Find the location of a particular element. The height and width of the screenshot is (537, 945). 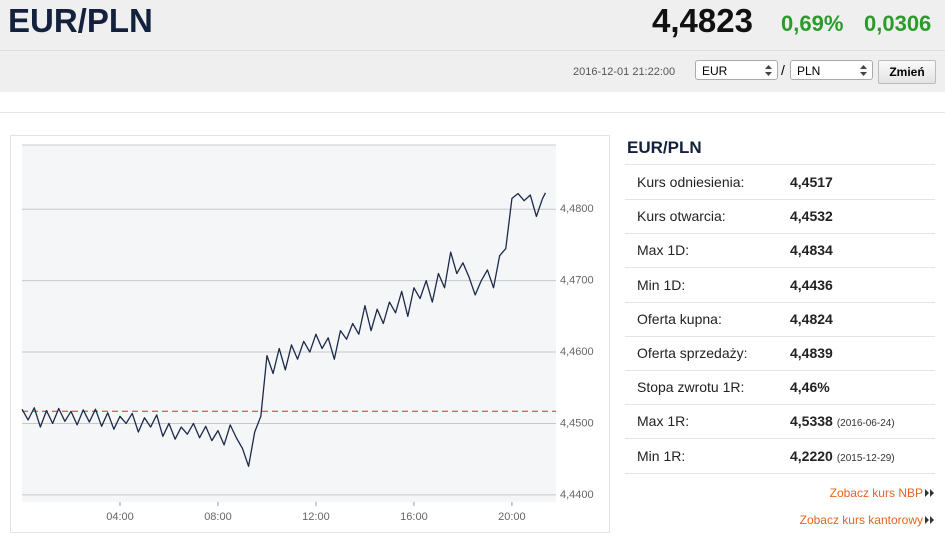

value: 4,4824 is located at coordinates (811, 318).